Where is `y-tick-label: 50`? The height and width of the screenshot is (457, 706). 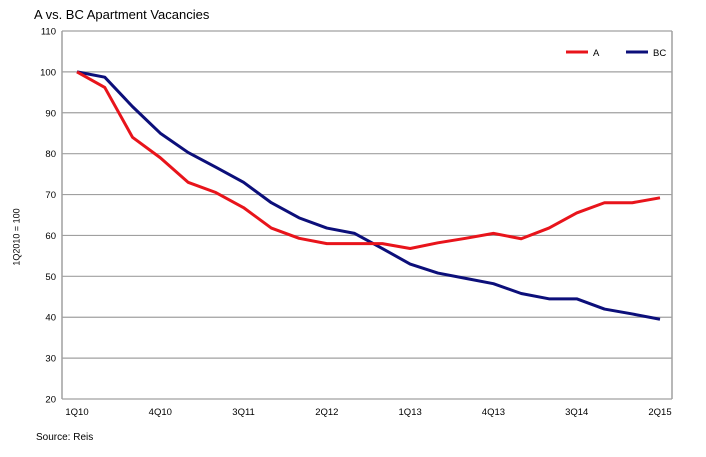 y-tick-label: 50 is located at coordinates (50, 277).